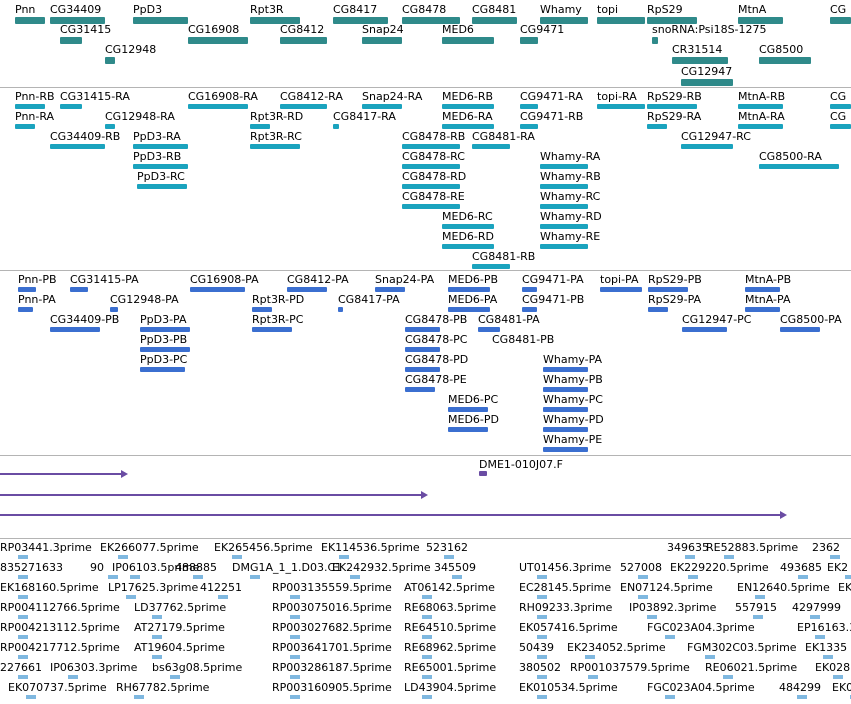 The image size is (851, 704). I want to click on feature-glyph-rps29-pa, so click(658, 309).